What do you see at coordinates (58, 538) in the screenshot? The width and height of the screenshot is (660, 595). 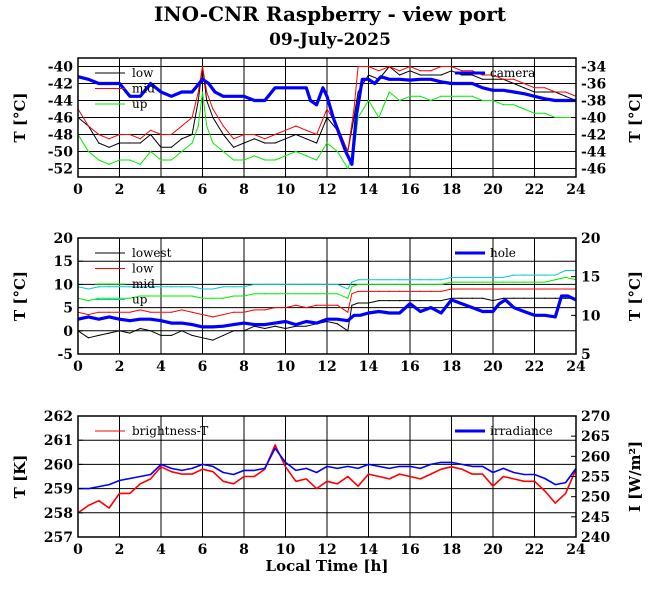 I see `y-tick-label: 257` at bounding box center [58, 538].